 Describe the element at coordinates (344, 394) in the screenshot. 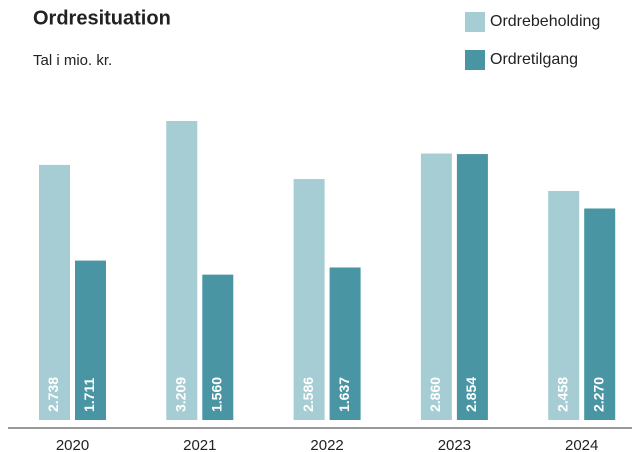

I see `value-label: 1.637` at that location.